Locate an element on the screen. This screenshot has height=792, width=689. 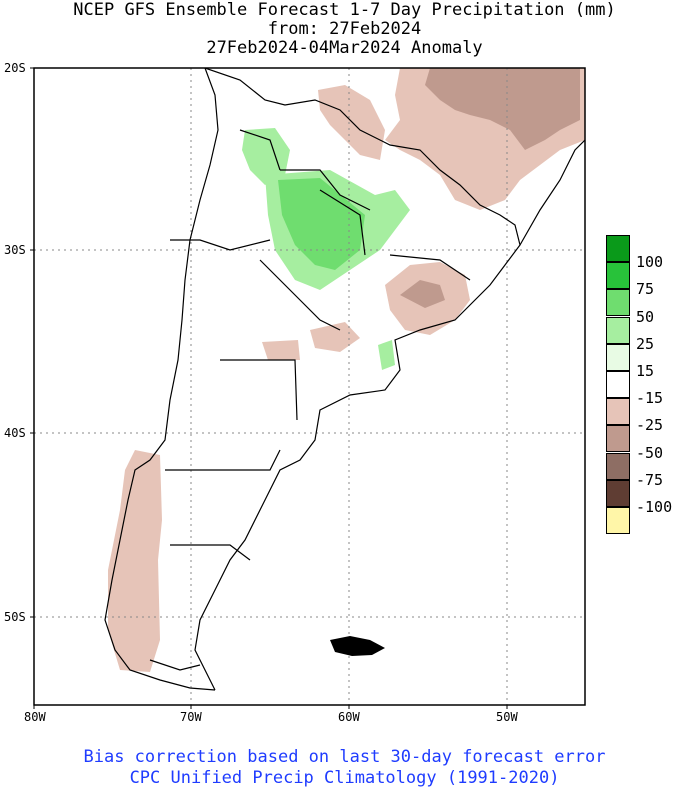
lat-label-30s: 30S is located at coordinates (15, 250).